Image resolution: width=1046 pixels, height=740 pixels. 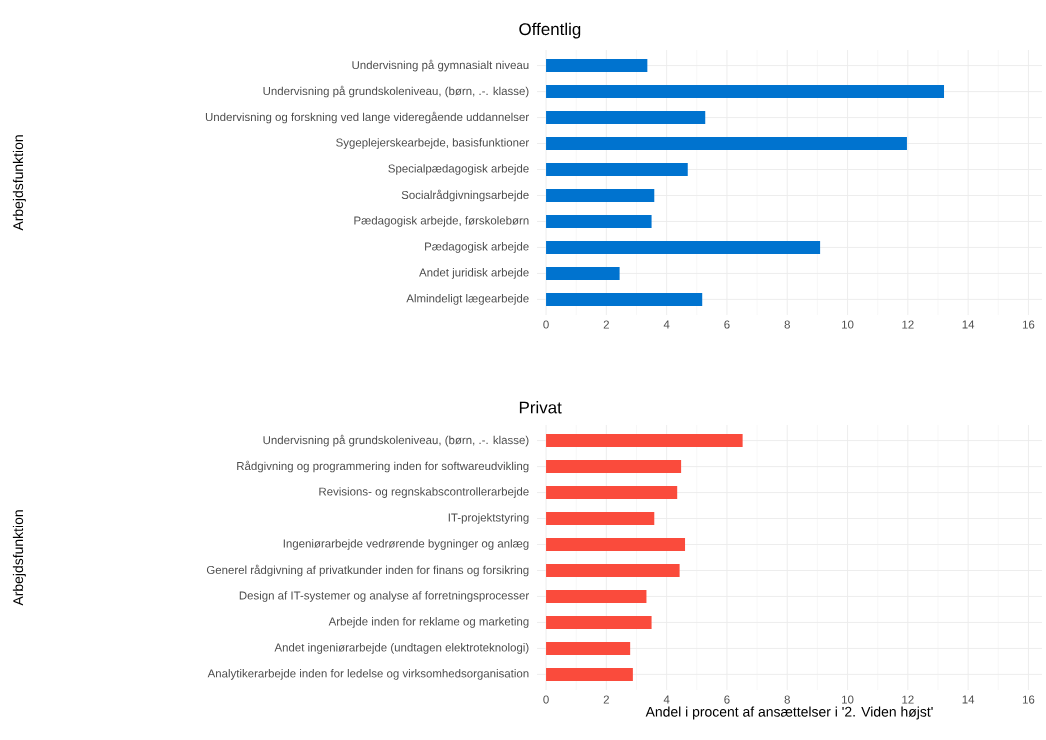 What do you see at coordinates (384, 596) in the screenshot?
I see `y-tick-label: Design af IT-systemer og analyse af forretningsprocesser` at bounding box center [384, 596].